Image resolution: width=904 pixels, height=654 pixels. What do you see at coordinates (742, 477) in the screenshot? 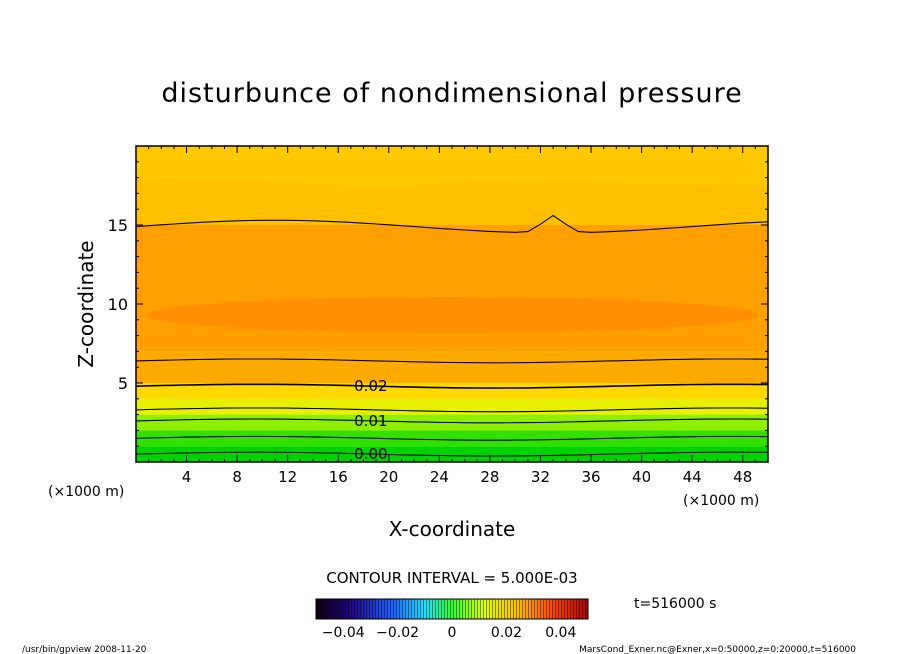
I see `x-tick-label: 48` at bounding box center [742, 477].